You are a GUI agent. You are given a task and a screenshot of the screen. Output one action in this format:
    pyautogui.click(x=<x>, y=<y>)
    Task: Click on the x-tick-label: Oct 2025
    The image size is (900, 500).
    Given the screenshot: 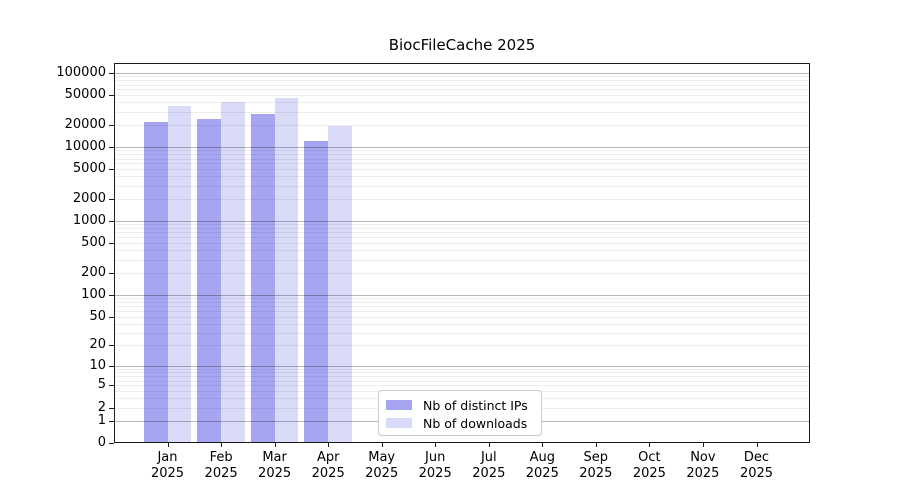 What is the action you would take?
    pyautogui.click(x=649, y=466)
    